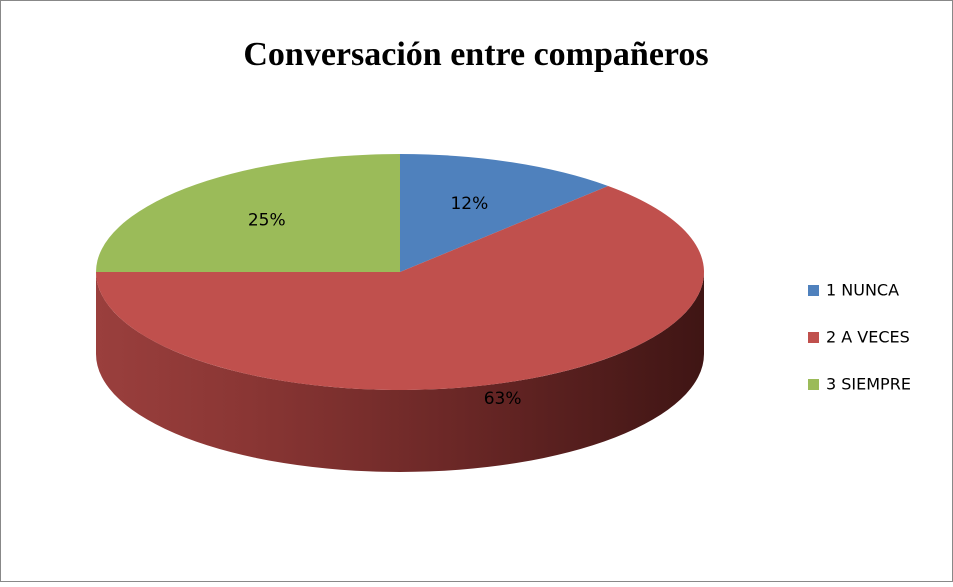 The image size is (953, 587). Describe the element at coordinates (868, 337) in the screenshot. I see `legend-label: 2 A VECES` at that location.